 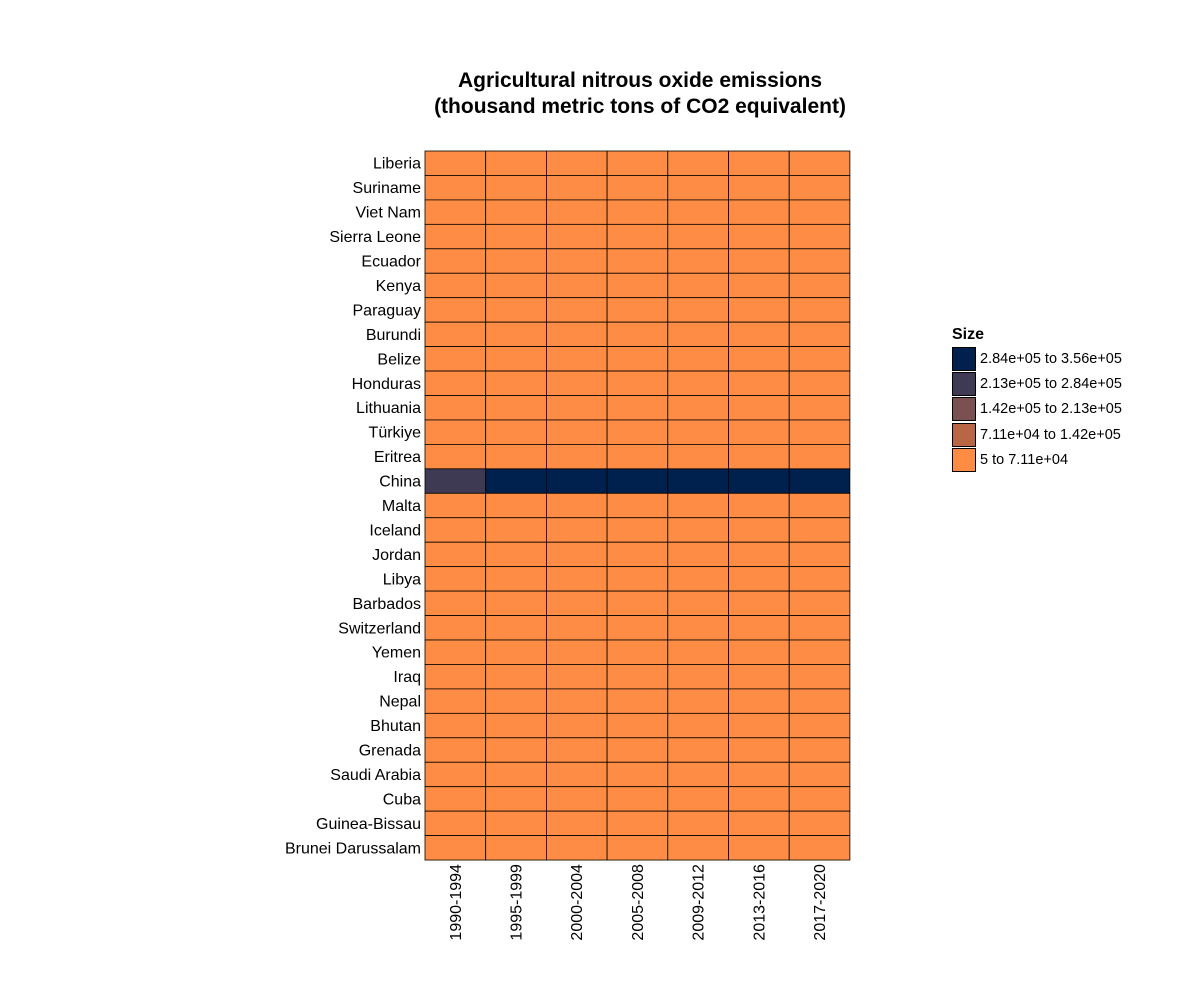 What do you see at coordinates (640, 106) in the screenshot?
I see `chart-title-line-2: (thousand metric tons of CO2 equivalent)` at bounding box center [640, 106].